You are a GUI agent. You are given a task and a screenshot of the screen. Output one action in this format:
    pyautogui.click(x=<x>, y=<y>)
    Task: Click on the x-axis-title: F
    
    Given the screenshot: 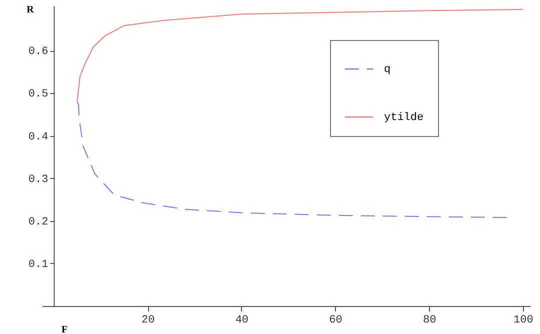 What is the action you would take?
    pyautogui.click(x=65, y=329)
    